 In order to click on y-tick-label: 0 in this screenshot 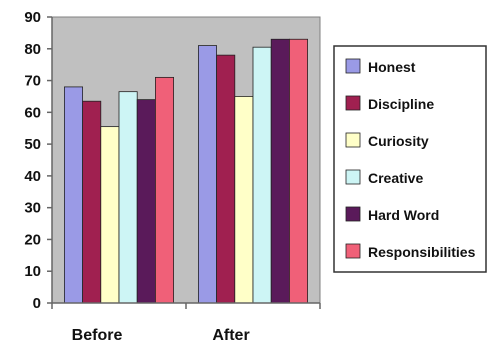, I will do `click(37, 303)`.